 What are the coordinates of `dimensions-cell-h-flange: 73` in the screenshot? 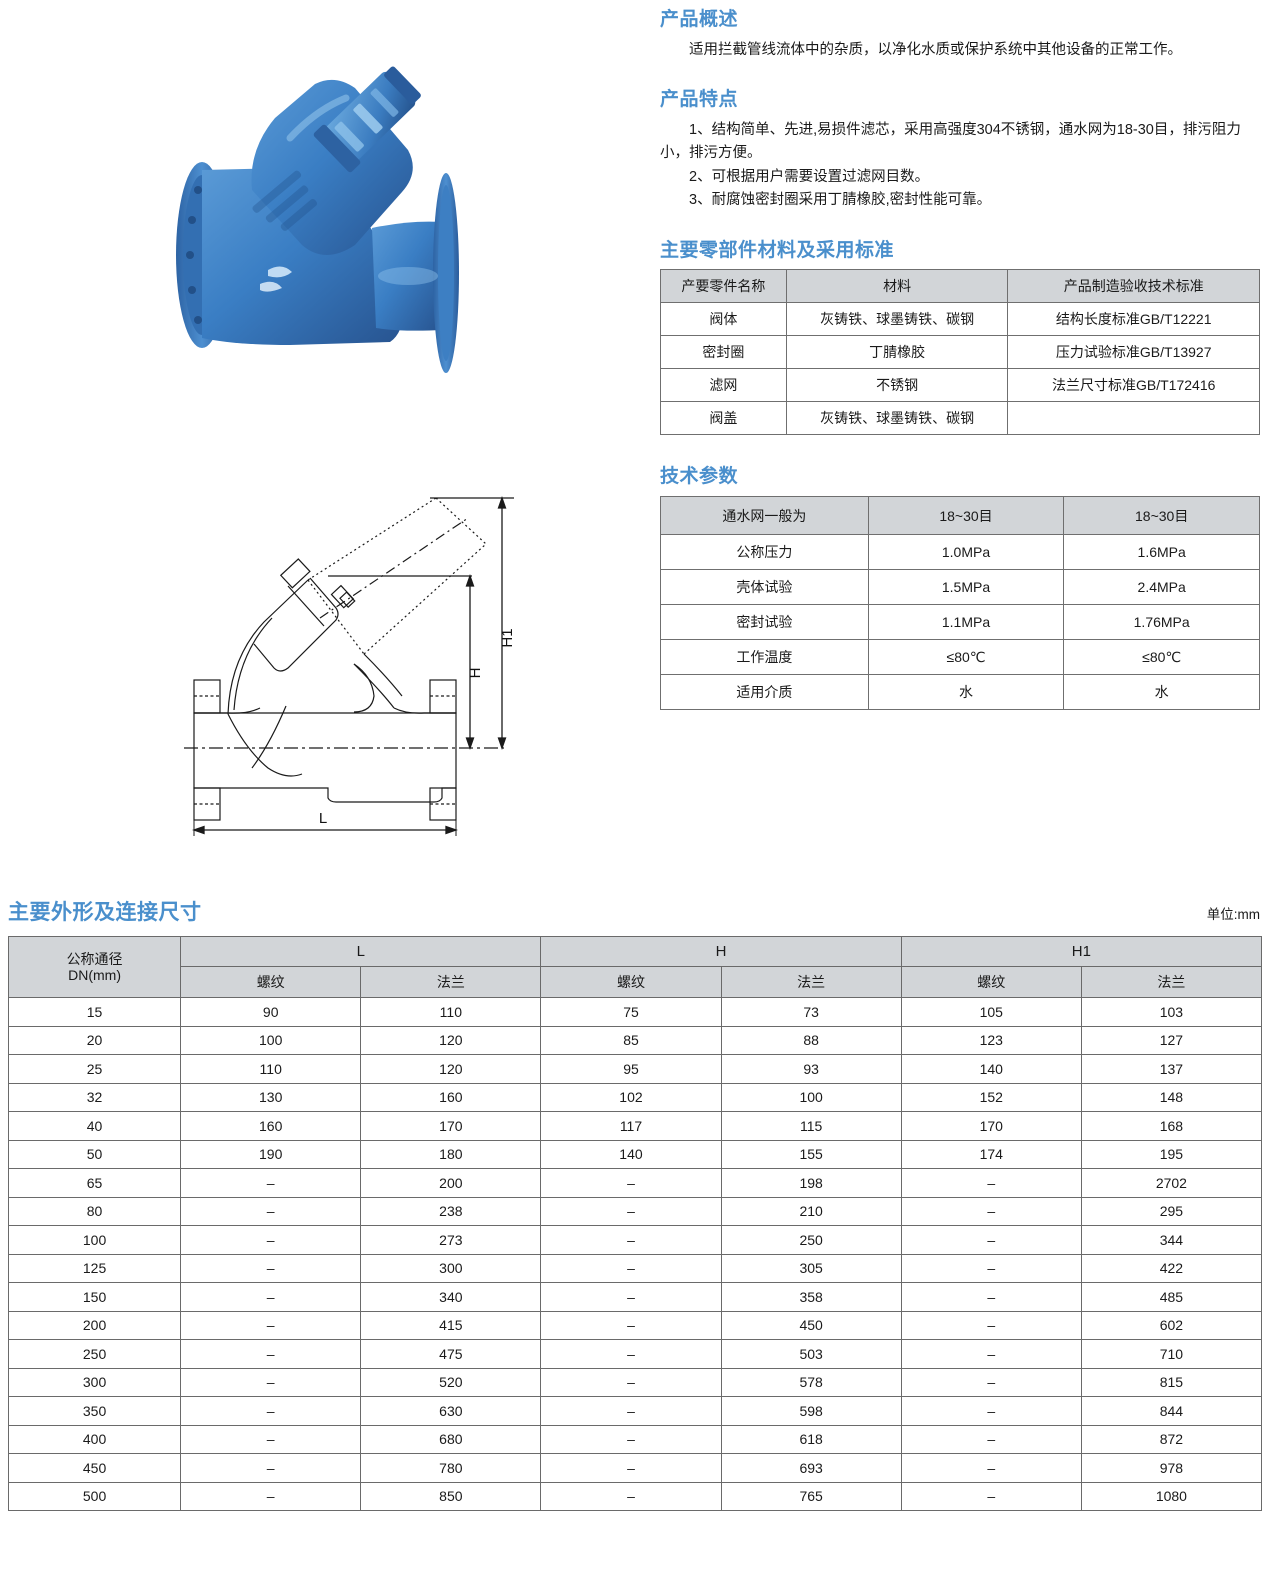 It's located at (811, 1012).